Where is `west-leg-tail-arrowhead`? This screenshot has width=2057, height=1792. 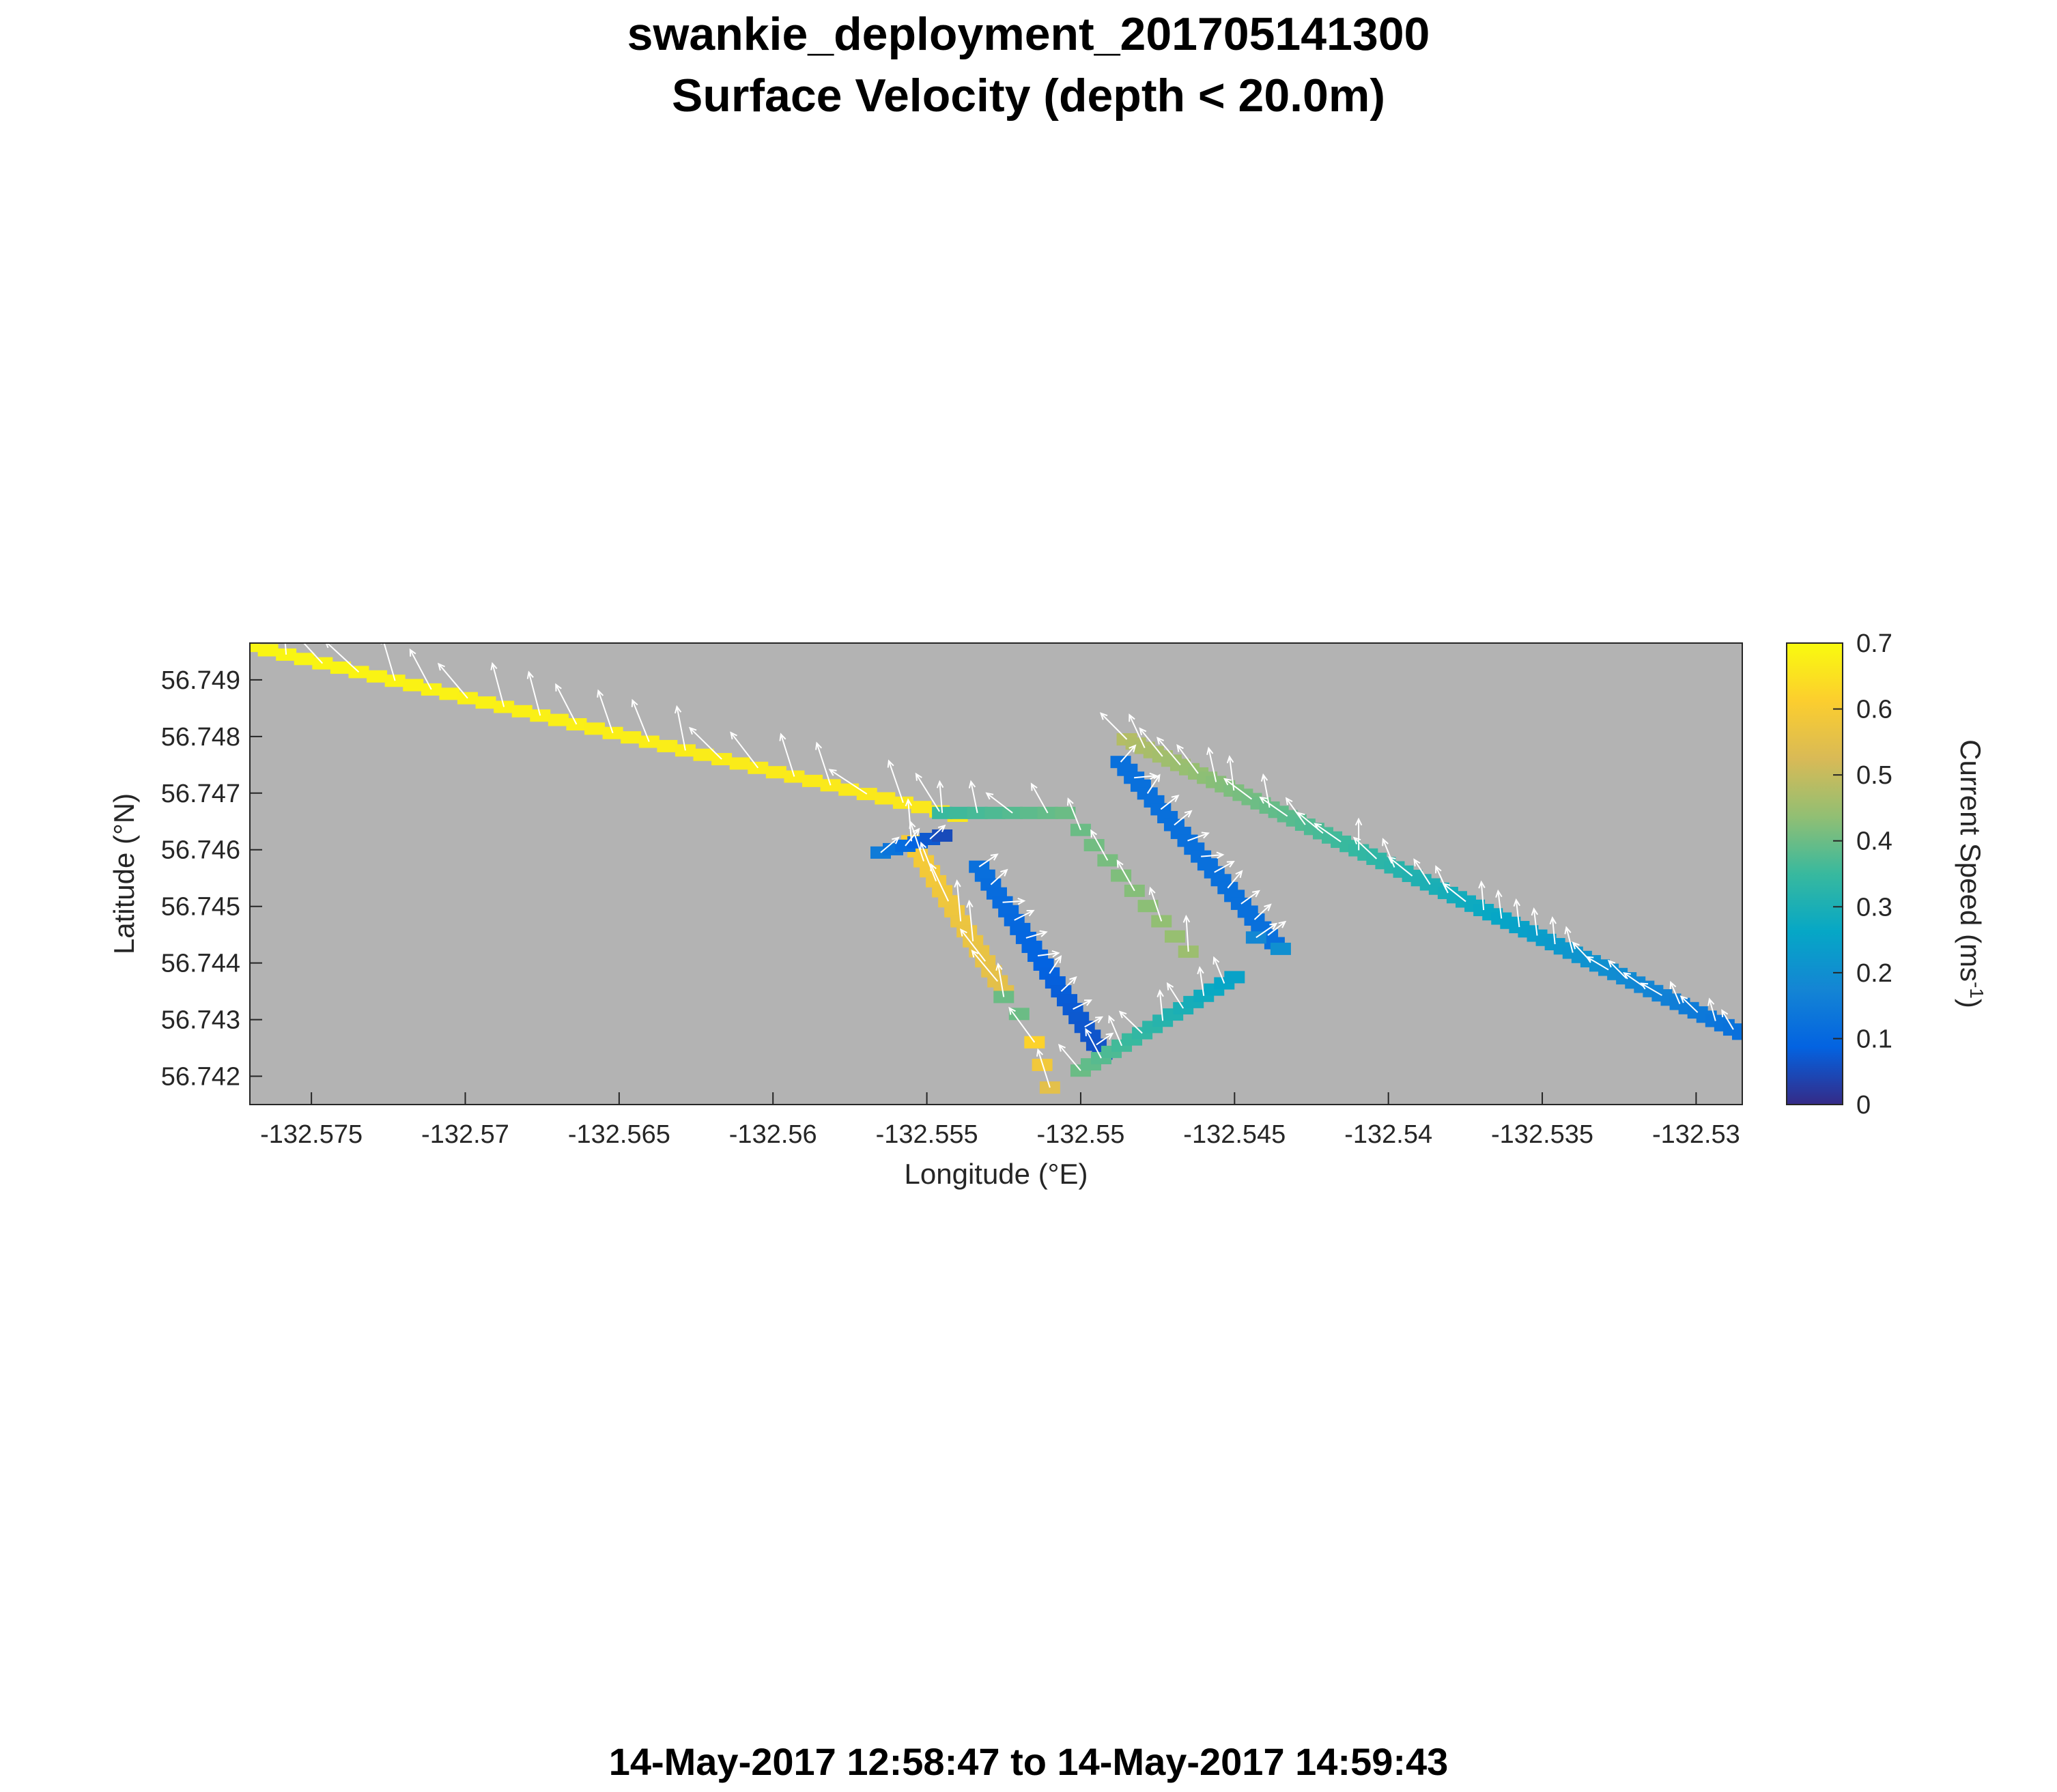
west-leg-tail-arrowhead is located at coordinates (999, 966).